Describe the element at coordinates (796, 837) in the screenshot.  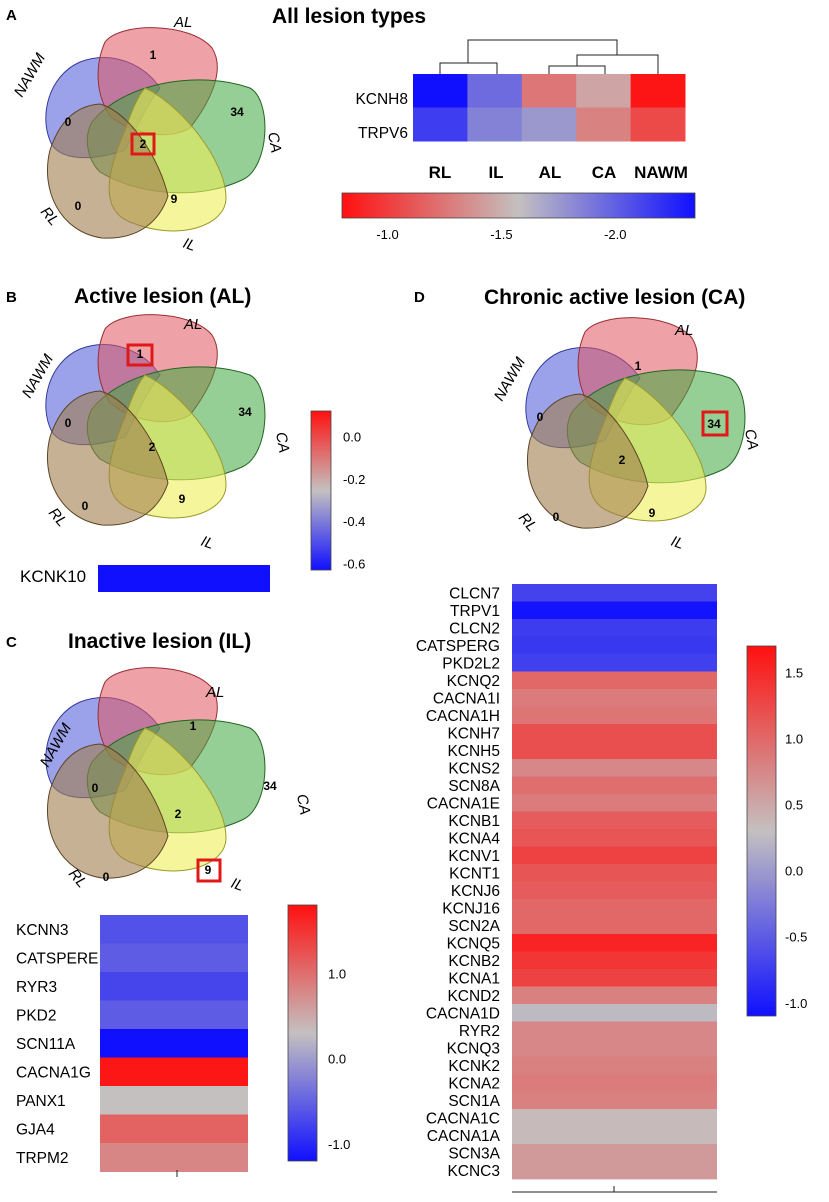
I see `colorbar-ticks: 1.5 1.0 0.5 0.0 -0.5 -1.0` at that location.